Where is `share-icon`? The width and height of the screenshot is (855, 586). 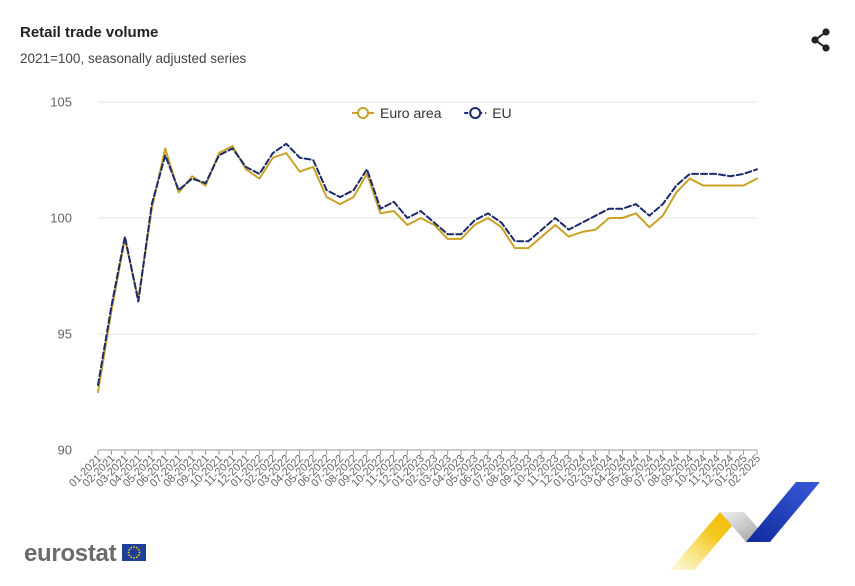 share-icon is located at coordinates (821, 40).